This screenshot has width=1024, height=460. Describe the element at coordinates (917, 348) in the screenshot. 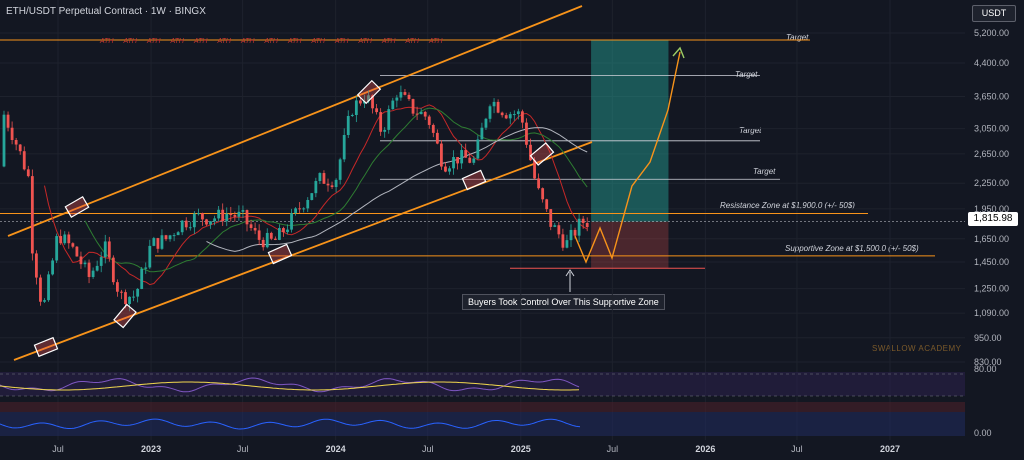

I see `watermark: SWALLOW ACADEMY` at that location.